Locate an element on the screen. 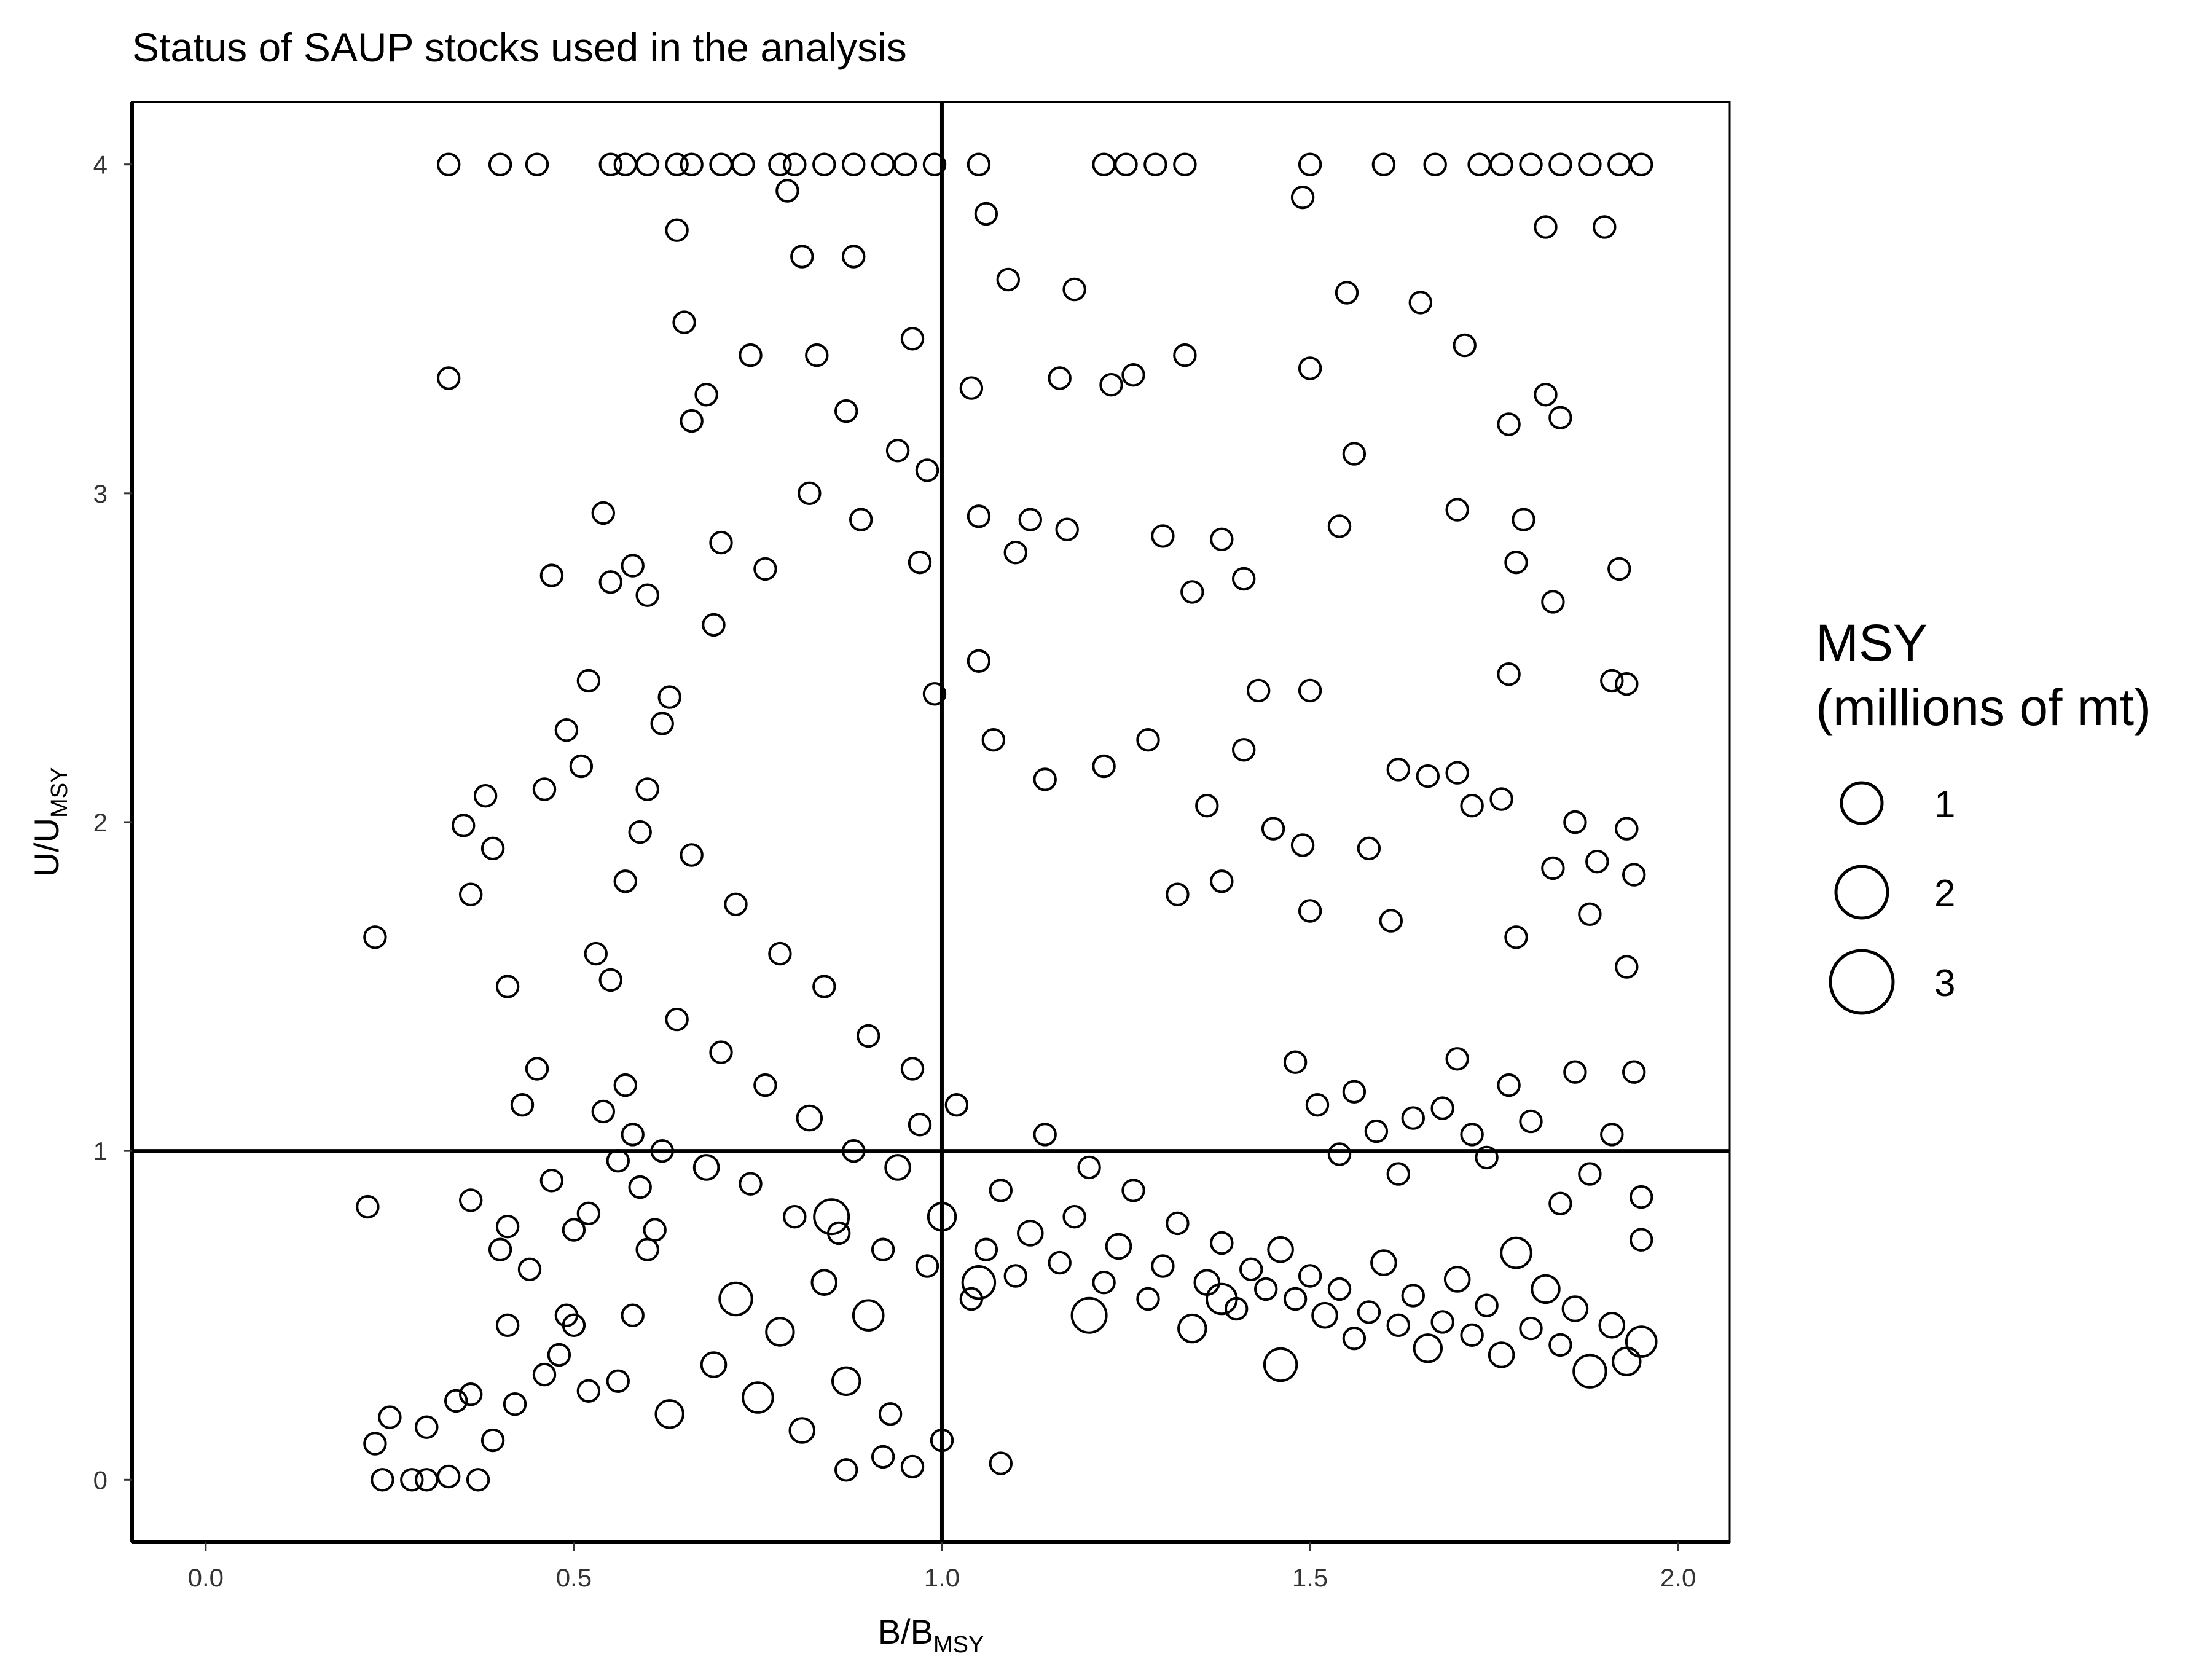 The width and height of the screenshot is (2212, 1659). x-tick-label: 0.5 is located at coordinates (574, 1577).